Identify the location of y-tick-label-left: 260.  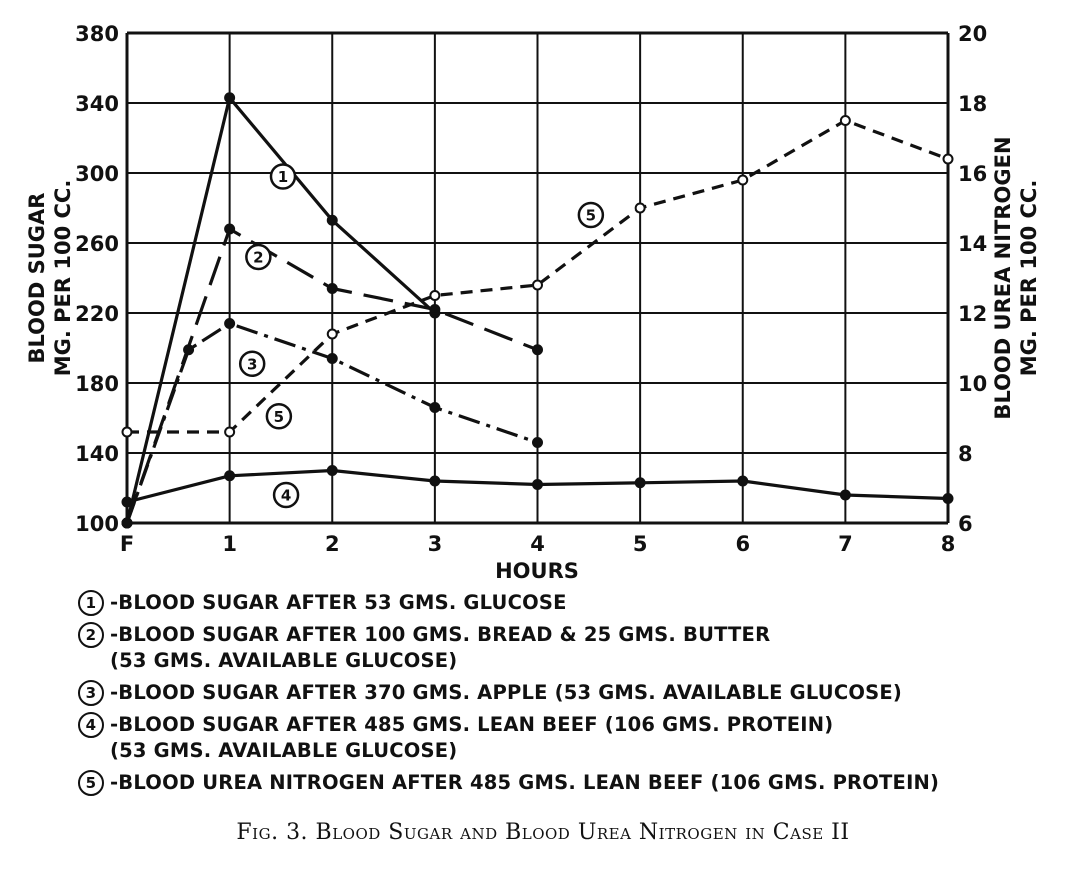
(97, 244).